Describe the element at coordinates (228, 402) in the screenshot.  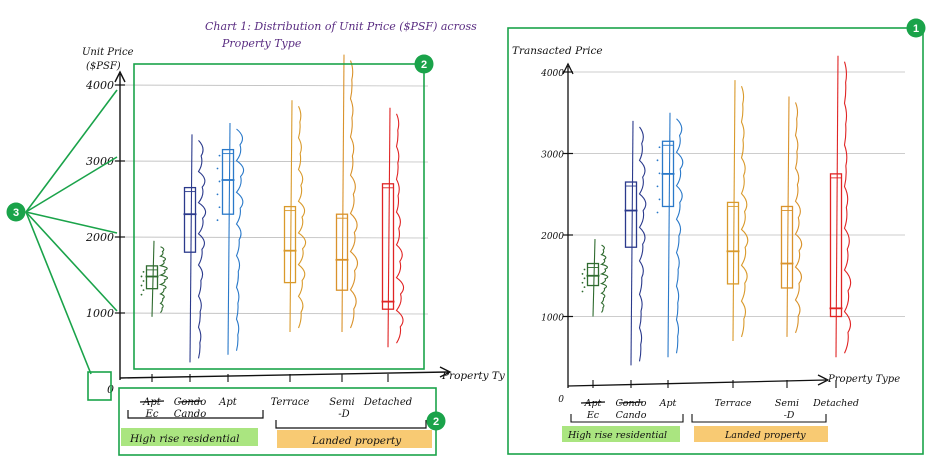
I see `x-label-2: Apt` at that location.